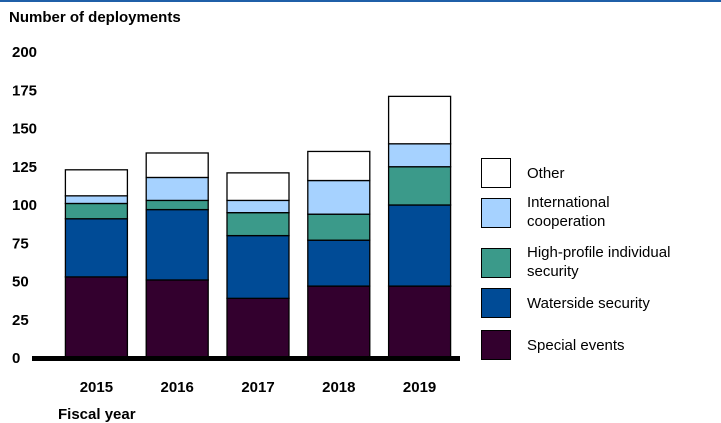 This screenshot has width=721, height=423. I want to click on legend-label-special-events: Special events, so click(624, 345).